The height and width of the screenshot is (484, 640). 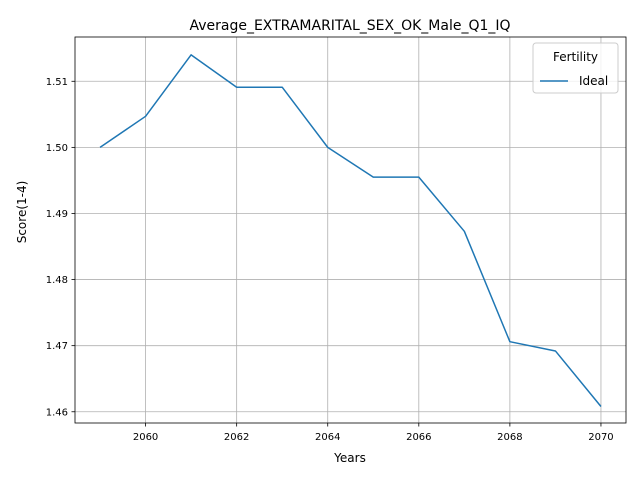 I want to click on y-tick-label: 1.48, so click(x=57, y=280).